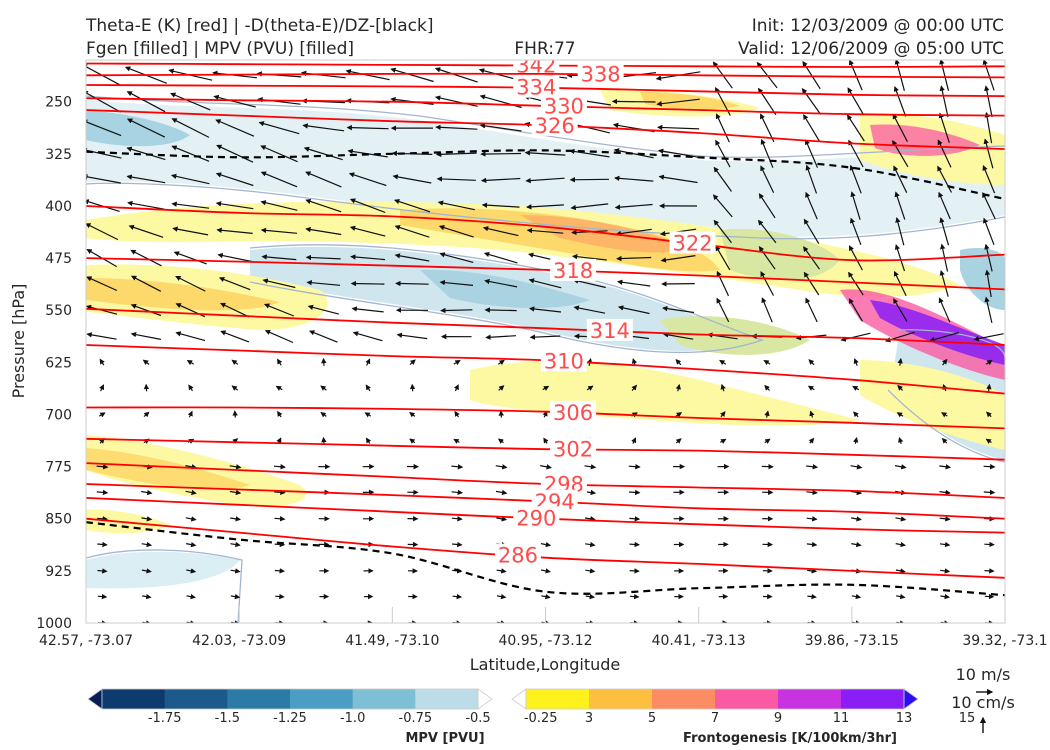 The image size is (1050, 750). What do you see at coordinates (477, 718) in the screenshot?
I see `colorbar-tick-label: -0.5` at bounding box center [477, 718].